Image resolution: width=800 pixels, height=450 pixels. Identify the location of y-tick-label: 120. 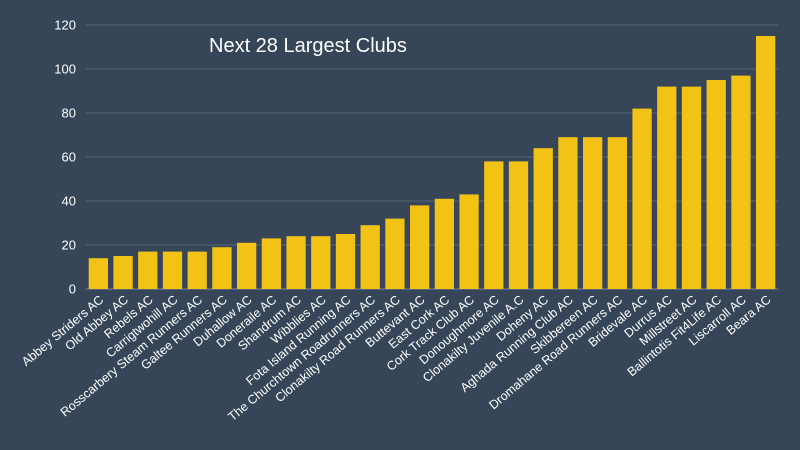
(65, 25).